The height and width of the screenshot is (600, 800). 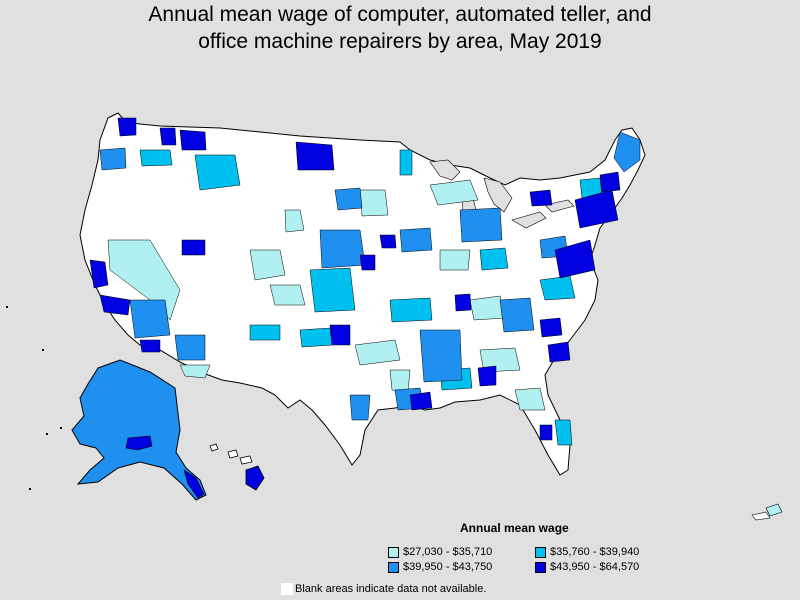 What do you see at coordinates (540, 567) in the screenshot?
I see `legend-swatch-tier4` at bounding box center [540, 567].